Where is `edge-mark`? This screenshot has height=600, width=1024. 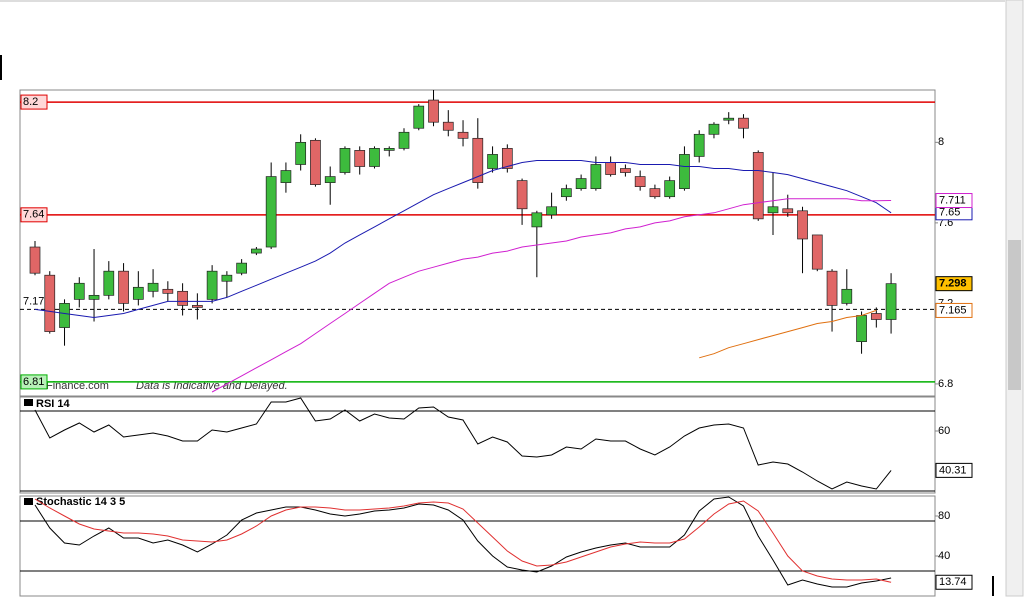
edge-mark is located at coordinates (1, 67).